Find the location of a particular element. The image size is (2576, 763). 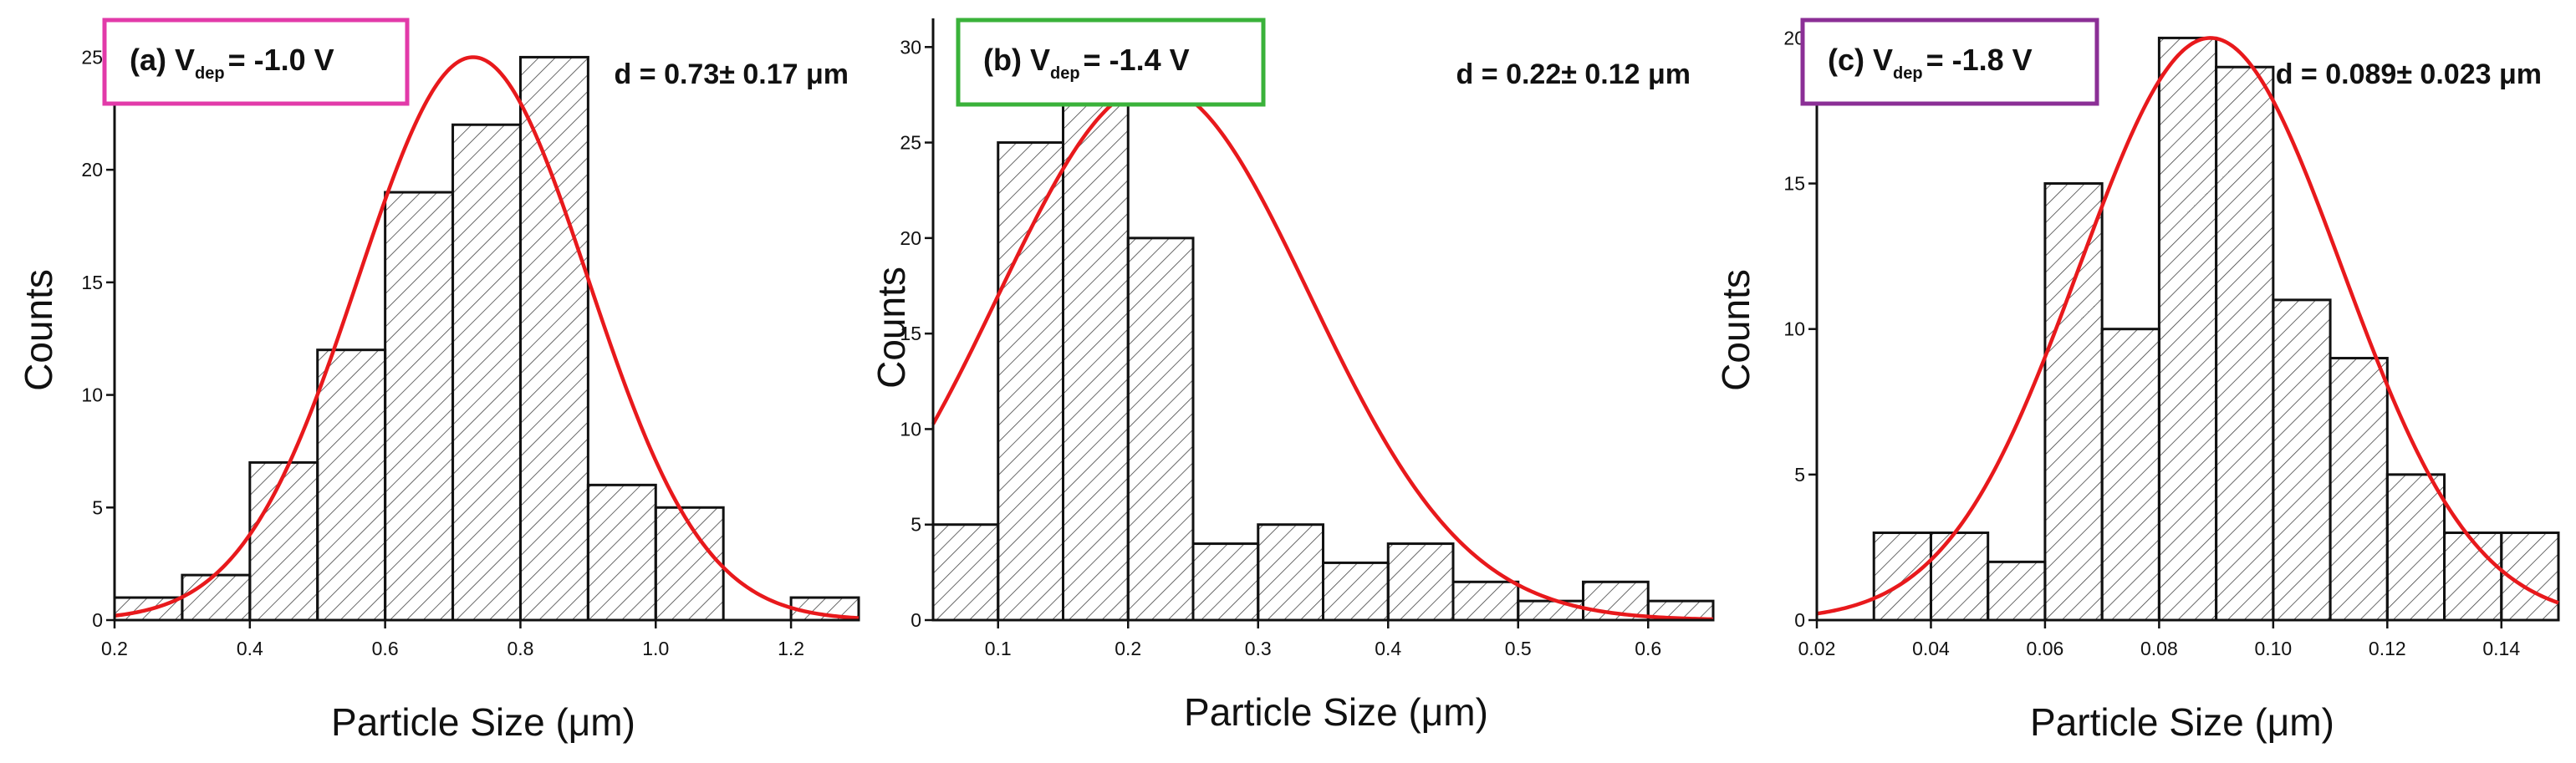

x-tick-label: 0.10 is located at coordinates (2273, 648).